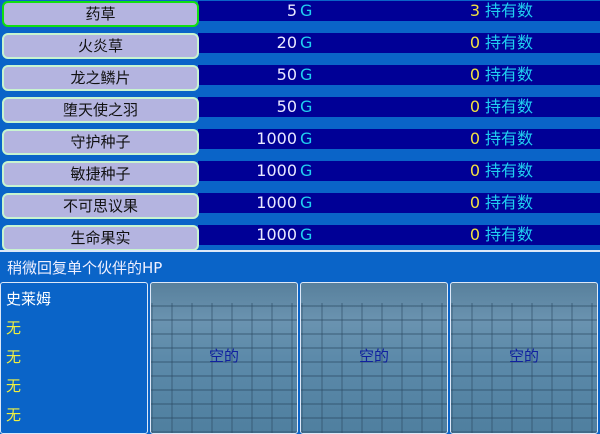  Describe the element at coordinates (100, 238) in the screenshot. I see `item-button: 生命果实` at that location.